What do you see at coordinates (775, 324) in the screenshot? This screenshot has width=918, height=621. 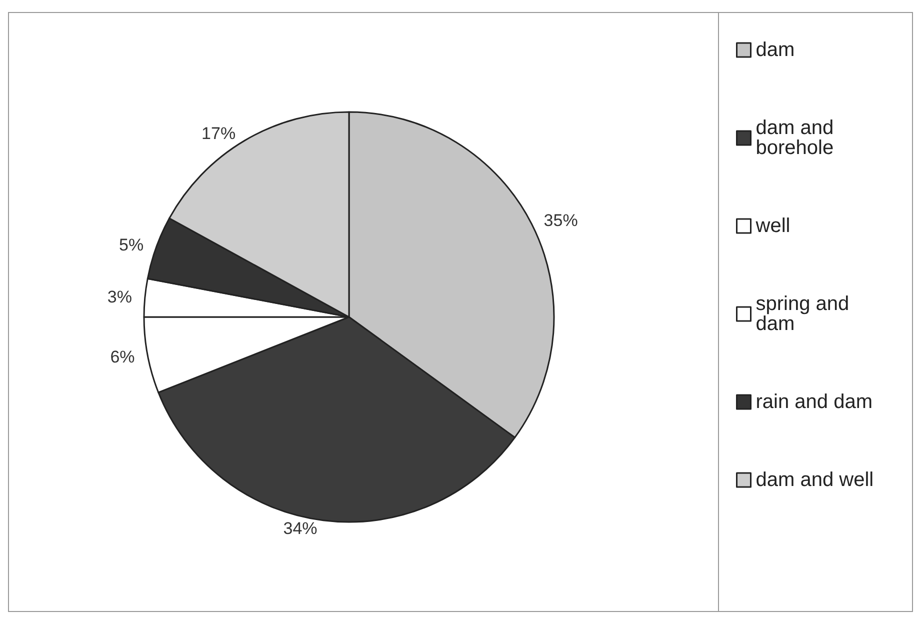 I see `legend-label: dam` at bounding box center [775, 324].